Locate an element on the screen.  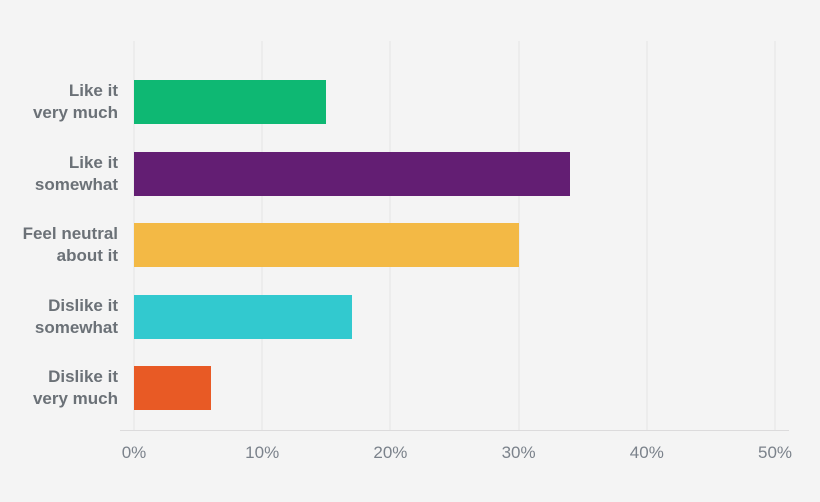
bar-feel-neutral-about-it is located at coordinates (326, 245).